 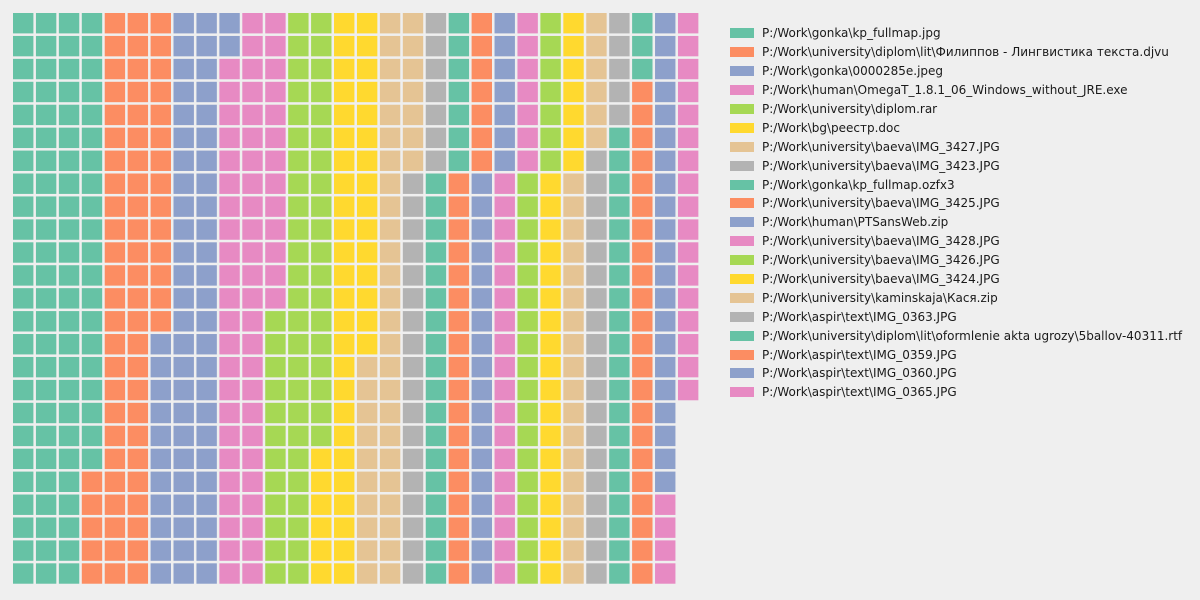 What do you see at coordinates (858, 184) in the screenshot?
I see `legend-label: P:/Work\gonka\kp_fullmap.ozfx3` at bounding box center [858, 184].